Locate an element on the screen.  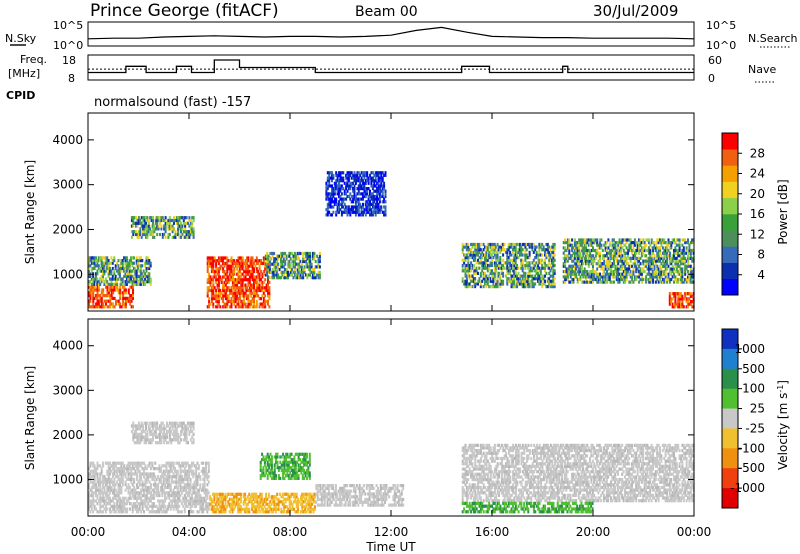
frequency-series-line is located at coordinates (391, 66).